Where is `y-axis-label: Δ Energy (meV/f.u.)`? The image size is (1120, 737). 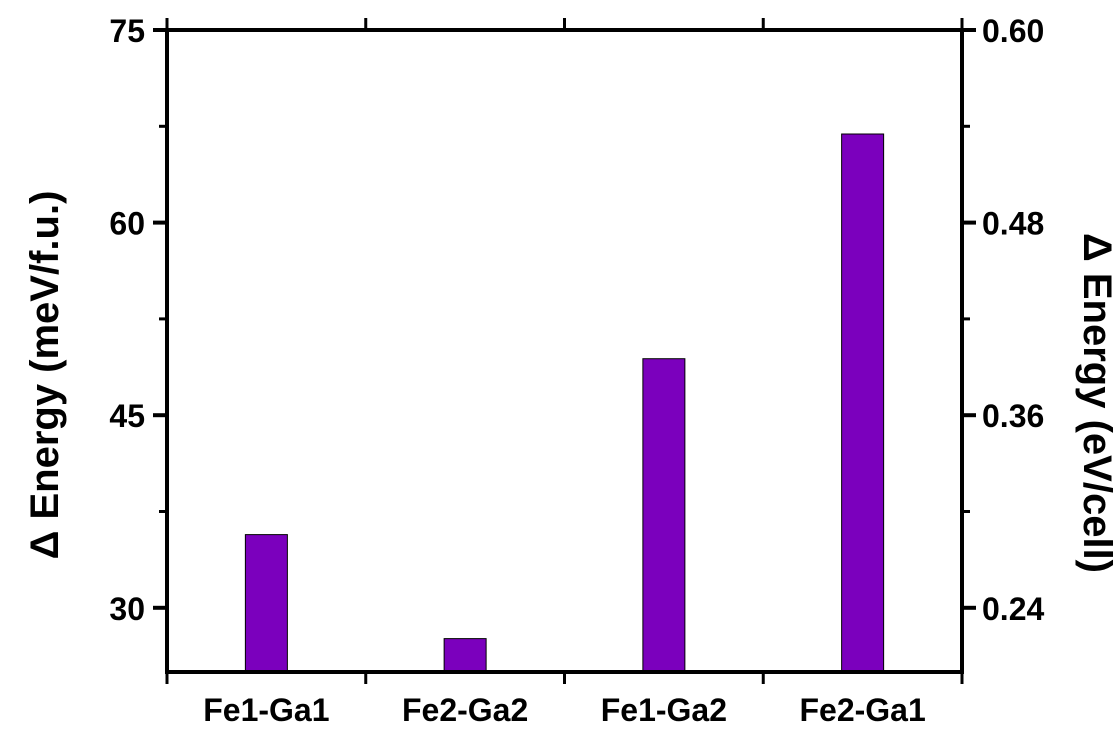
y-axis-label: Δ Energy (meV/f.u.) is located at coordinates (45, 375).